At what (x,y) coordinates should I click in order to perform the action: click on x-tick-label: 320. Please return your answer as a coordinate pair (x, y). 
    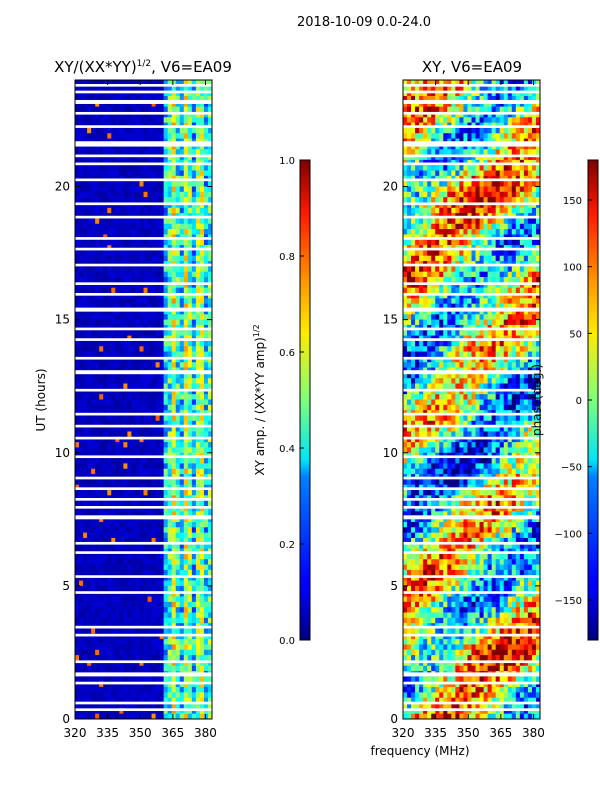
    Looking at the image, I should click on (75, 733).